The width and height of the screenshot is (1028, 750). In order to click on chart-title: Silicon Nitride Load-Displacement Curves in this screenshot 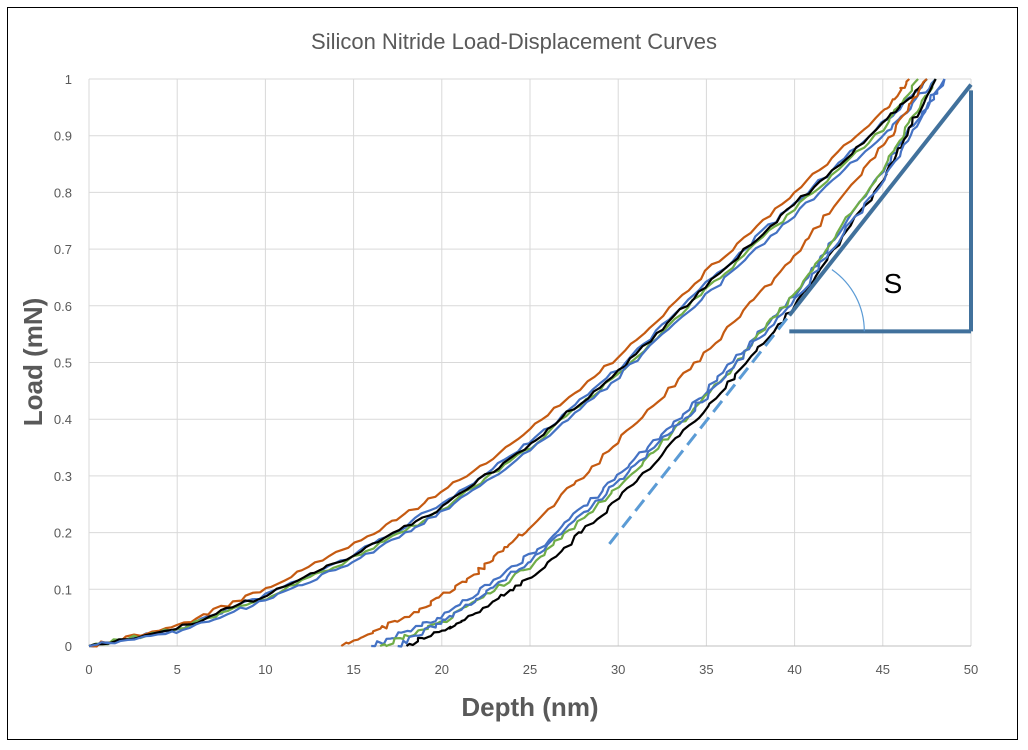, I will do `click(514, 41)`.